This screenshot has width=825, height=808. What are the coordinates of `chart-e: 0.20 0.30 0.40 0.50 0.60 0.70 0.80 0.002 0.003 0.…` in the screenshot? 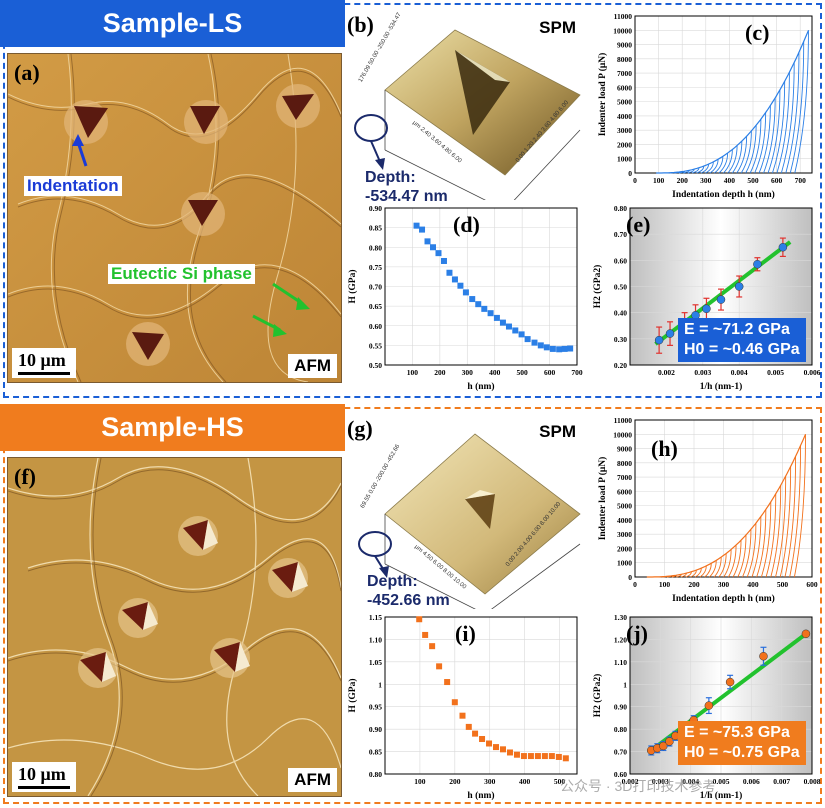 It's located at (705, 297).